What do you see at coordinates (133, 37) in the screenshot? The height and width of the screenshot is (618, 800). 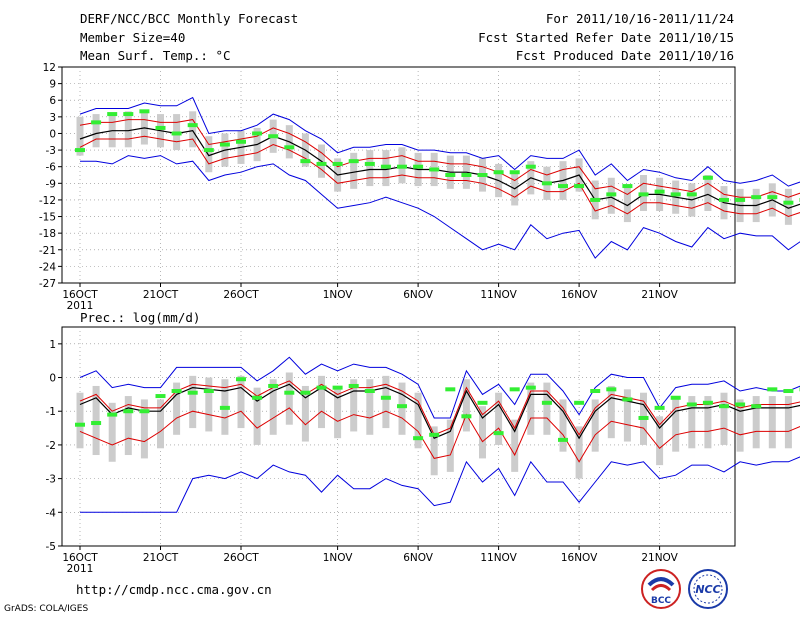 I see `member-size: Member Size=40` at bounding box center [133, 37].